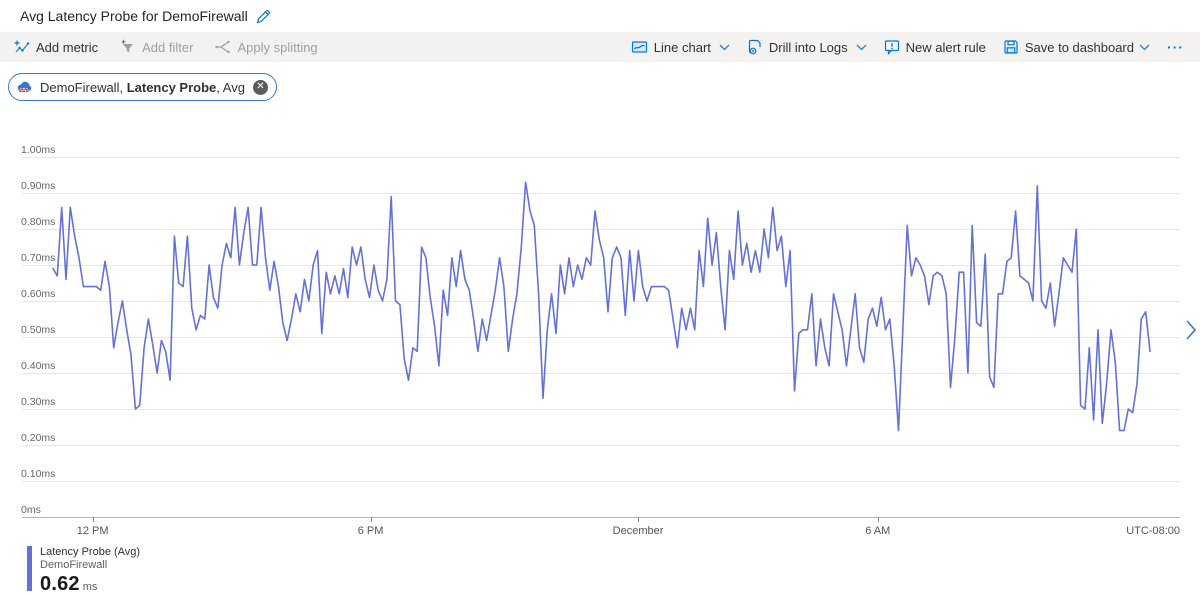 The height and width of the screenshot is (596, 1200). I want to click on pill-metric: Latency Probe, so click(171, 87).